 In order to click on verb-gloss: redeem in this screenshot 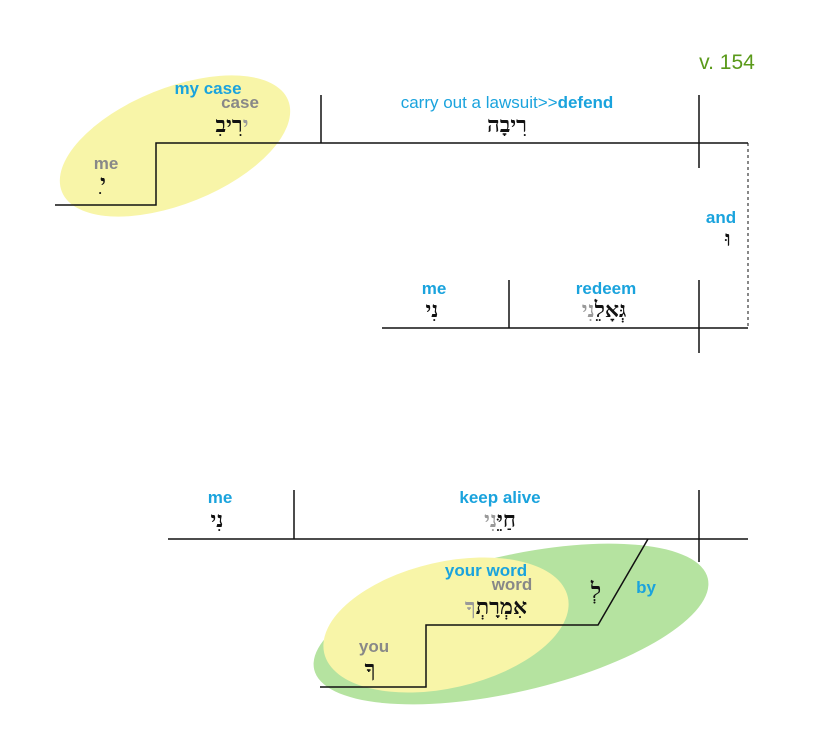, I will do `click(606, 288)`.